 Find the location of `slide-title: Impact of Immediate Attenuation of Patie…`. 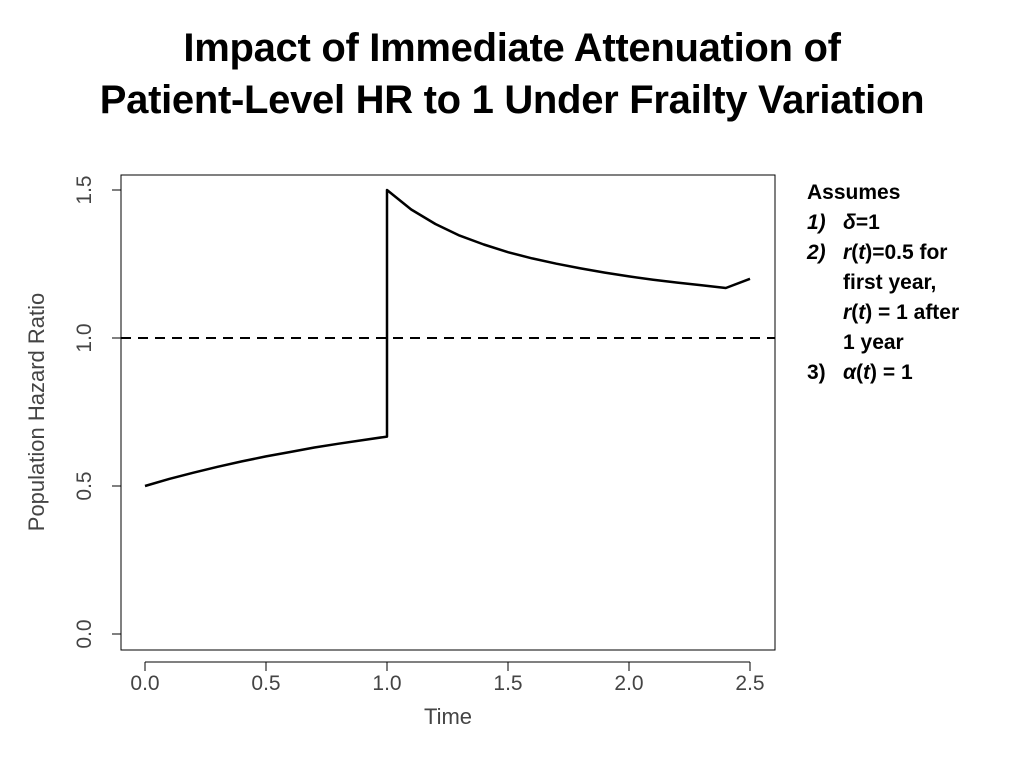

slide-title: Impact of Immediate Attenuation of Patie… is located at coordinates (512, 74).